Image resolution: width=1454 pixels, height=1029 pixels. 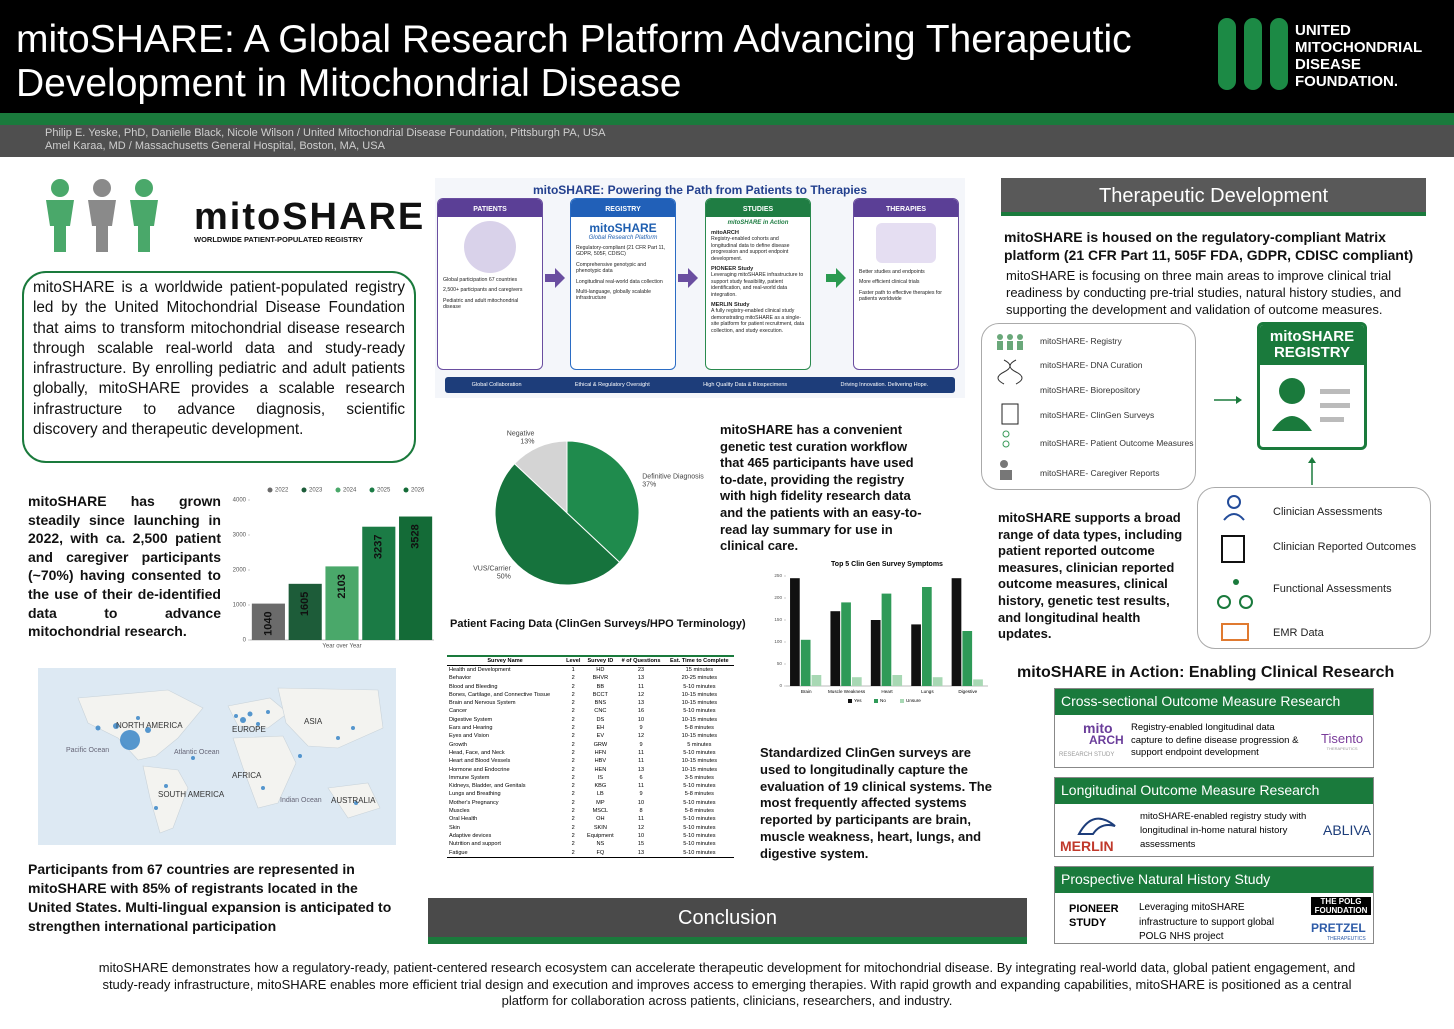 What do you see at coordinates (490, 247) in the screenshot?
I see `globe-icon` at bounding box center [490, 247].